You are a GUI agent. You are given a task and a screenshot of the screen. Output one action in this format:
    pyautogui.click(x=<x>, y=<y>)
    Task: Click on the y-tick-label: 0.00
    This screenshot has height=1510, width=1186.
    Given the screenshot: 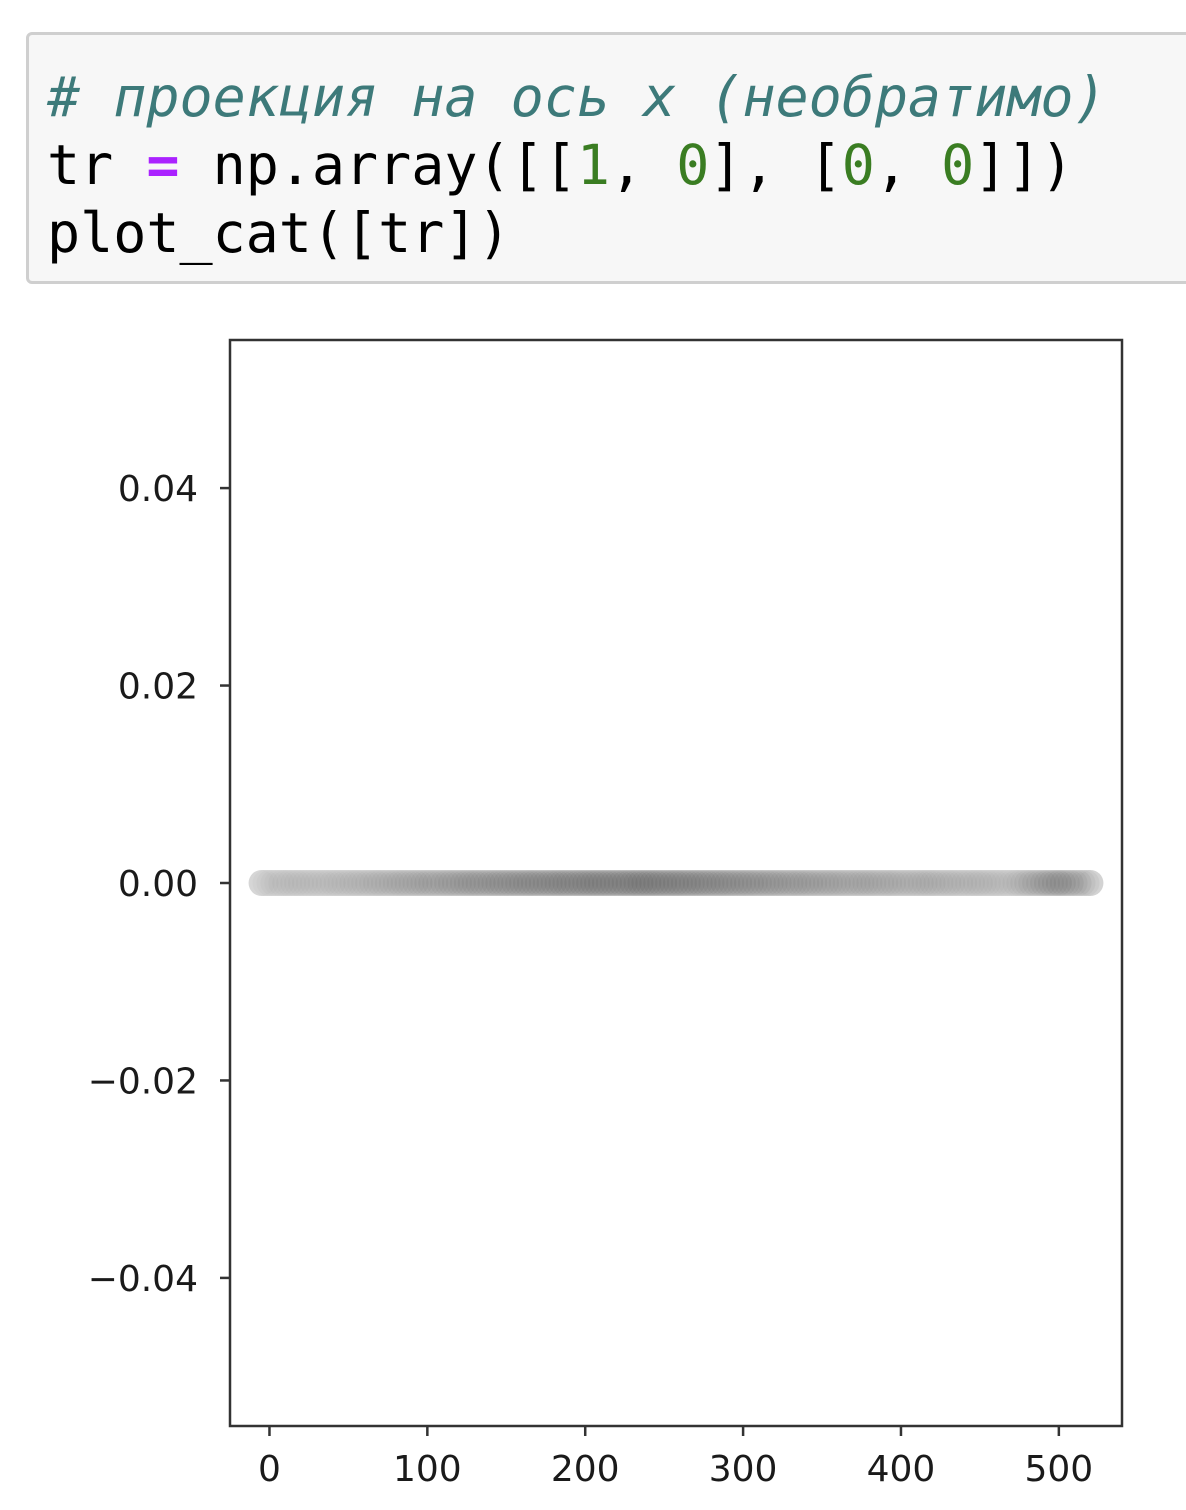 What is the action you would take?
    pyautogui.click(x=158, y=884)
    